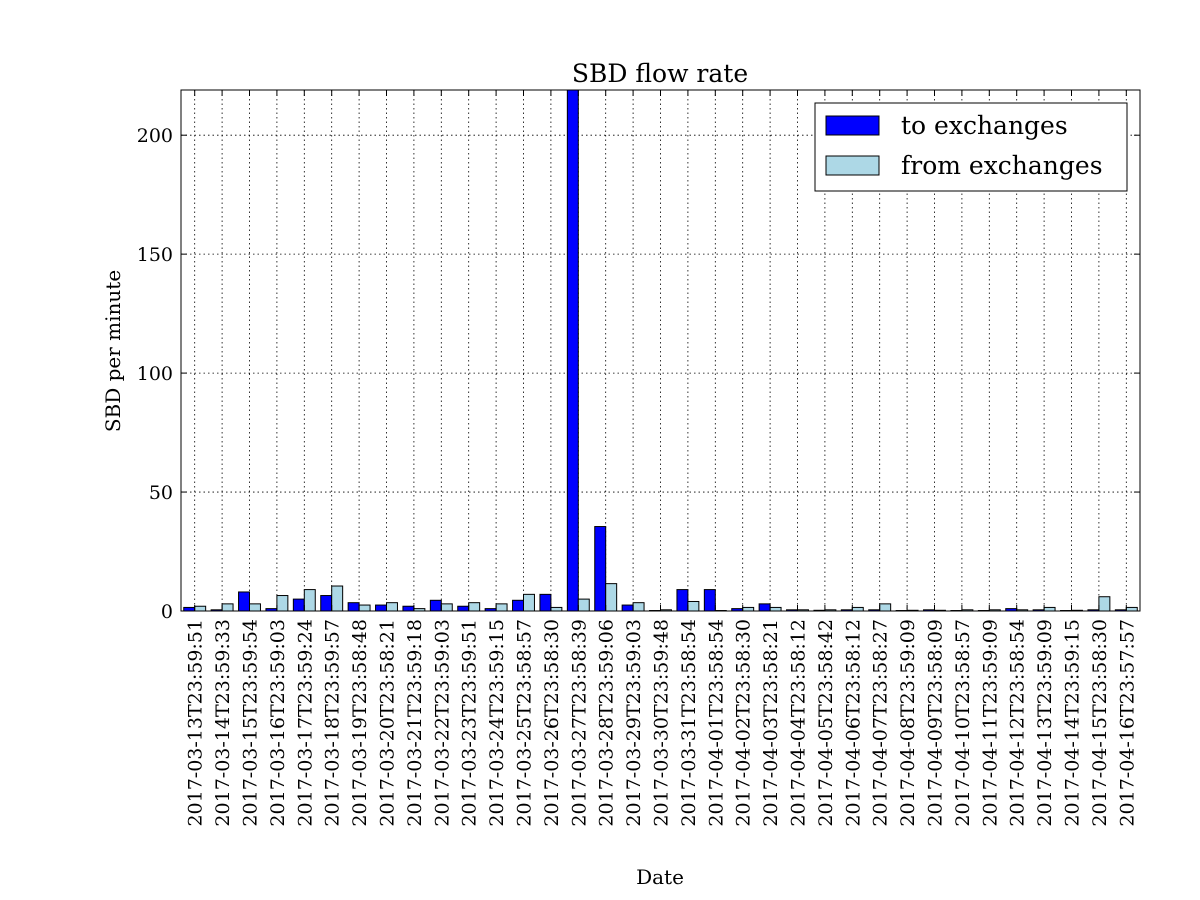 This screenshot has width=1200, height=900. What do you see at coordinates (1045, 723) in the screenshot?
I see `x-tick-label: 2017-04-13T23:59:09` at bounding box center [1045, 723].